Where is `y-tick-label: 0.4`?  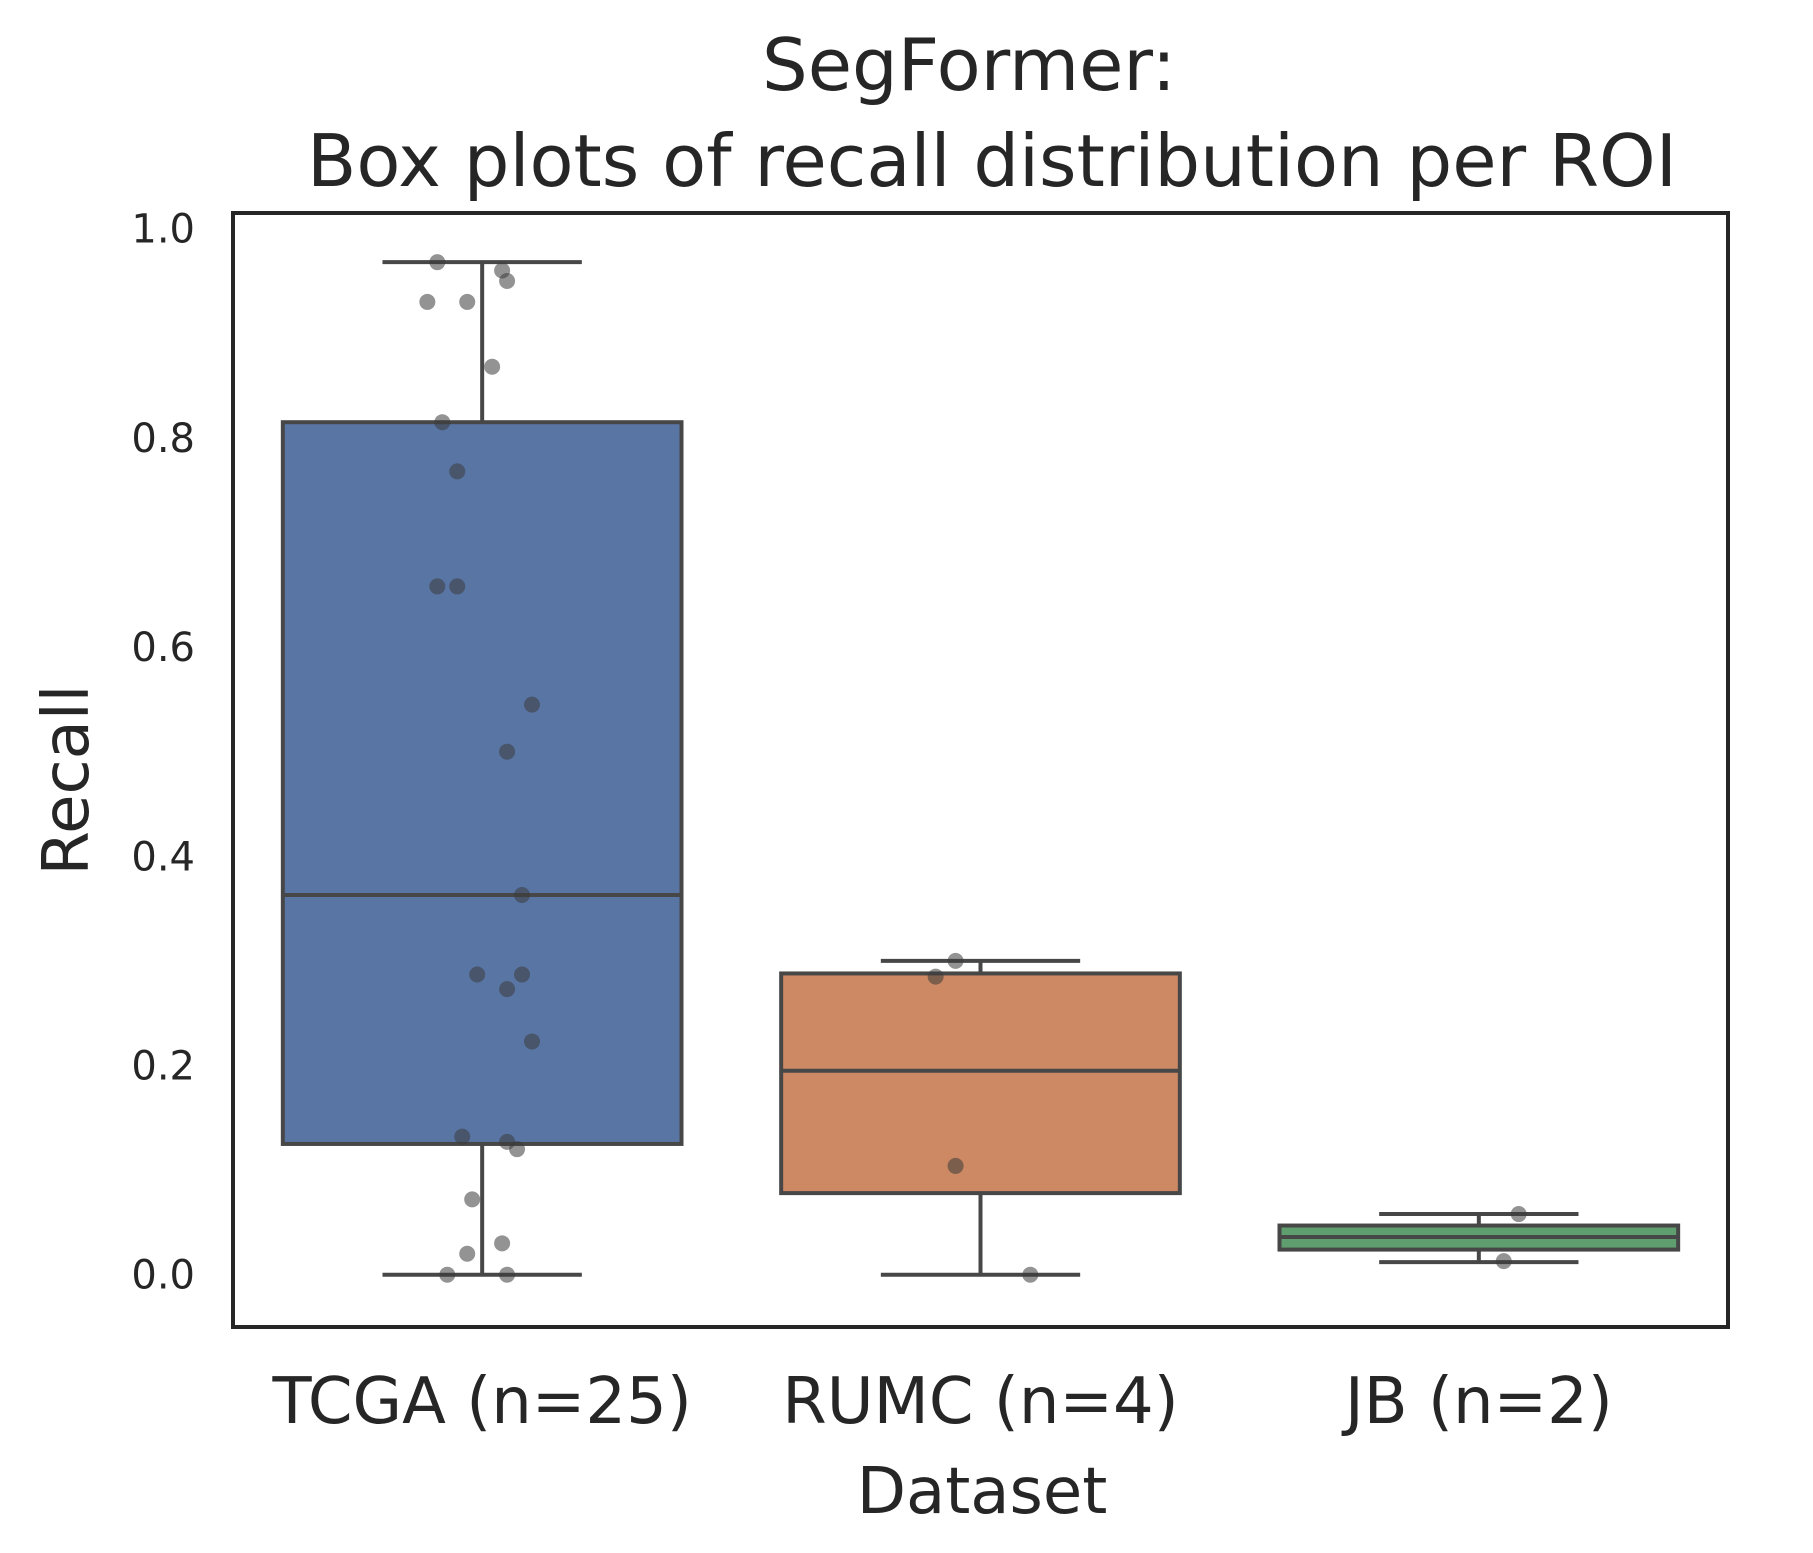 y-tick-label: 0.4 is located at coordinates (163, 857).